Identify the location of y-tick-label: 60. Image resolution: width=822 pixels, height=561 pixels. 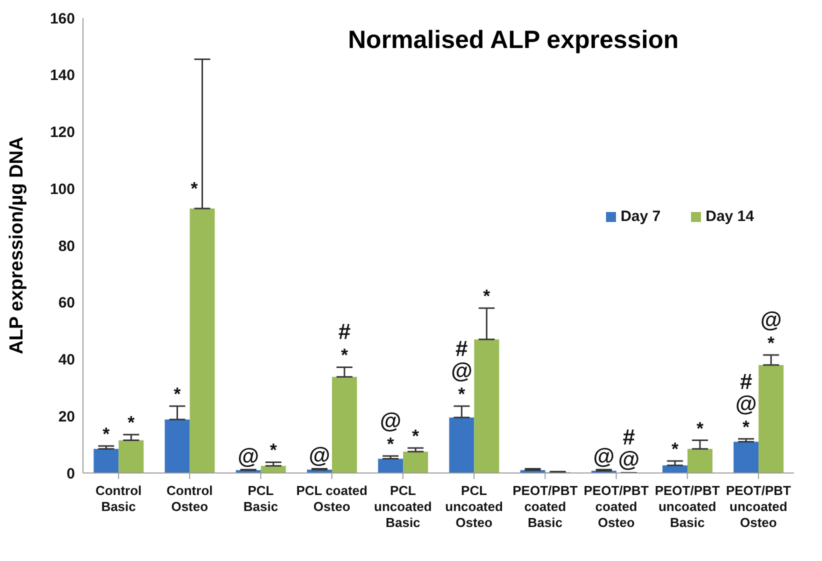
(66, 303).